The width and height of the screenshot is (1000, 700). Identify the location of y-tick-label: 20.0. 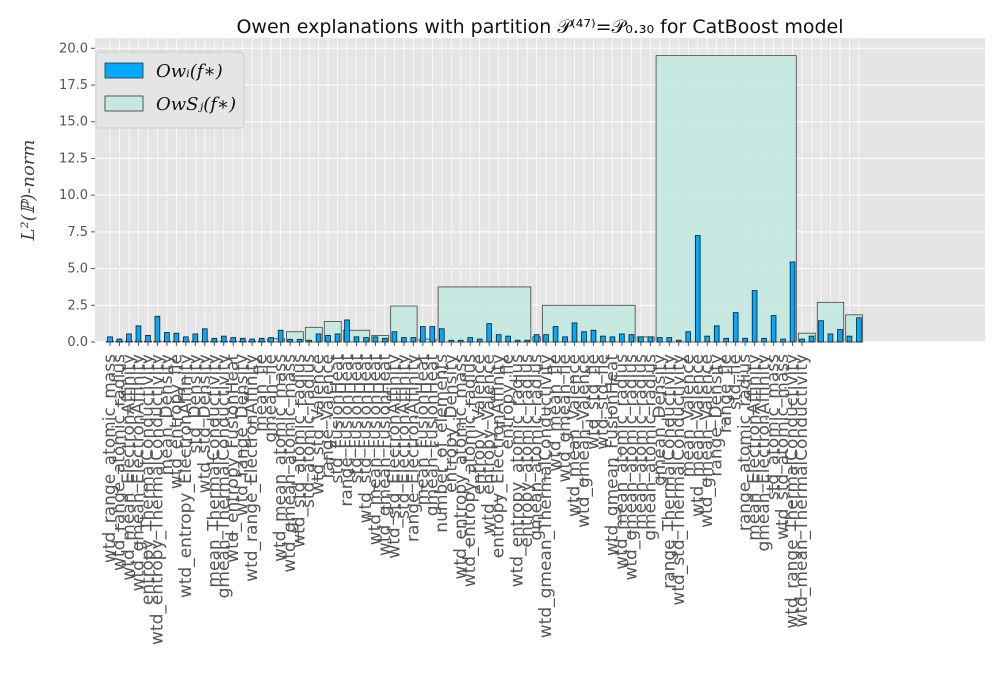
(73, 48).